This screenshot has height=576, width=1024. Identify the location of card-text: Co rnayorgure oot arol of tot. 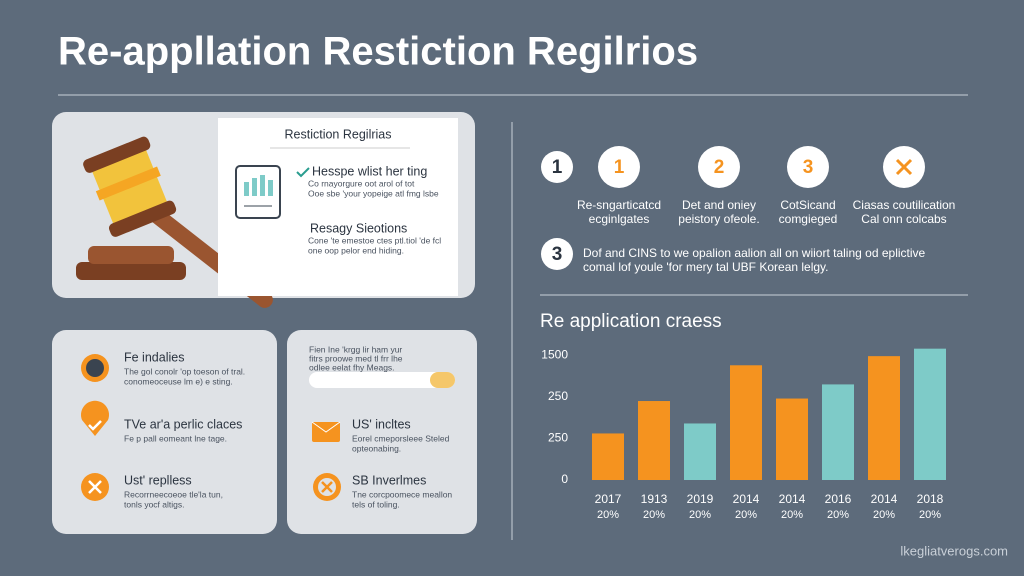
(361, 183).